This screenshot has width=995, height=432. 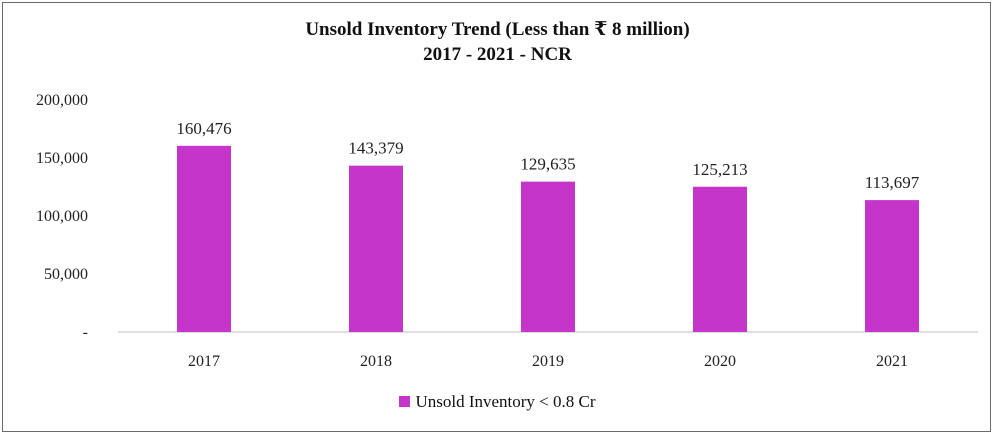 I want to click on legend-swatch, so click(x=405, y=401).